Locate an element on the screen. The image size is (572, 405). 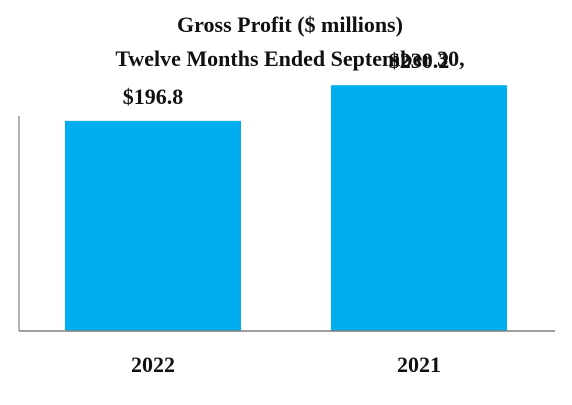
value-label-2022: $196.8 is located at coordinates (153, 96).